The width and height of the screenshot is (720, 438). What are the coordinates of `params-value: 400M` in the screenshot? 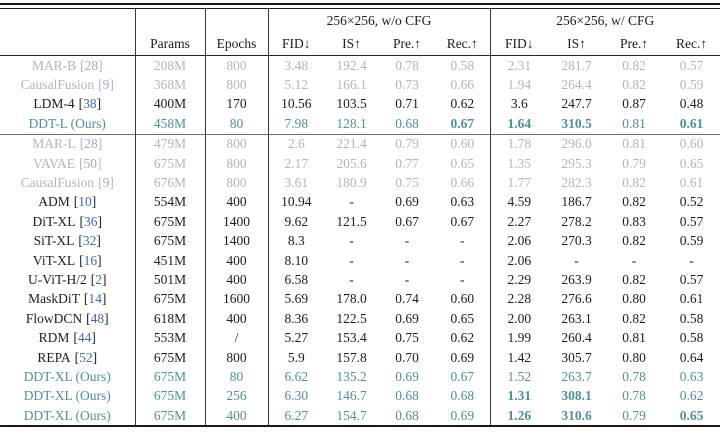 It's located at (170, 104).